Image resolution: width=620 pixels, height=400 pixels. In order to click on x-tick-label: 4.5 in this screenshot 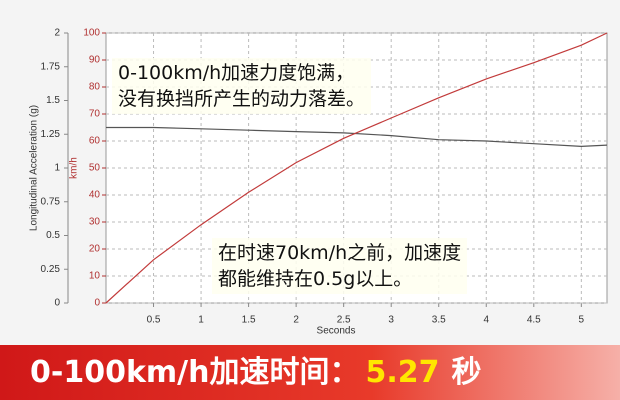, I will do `click(534, 320)`.